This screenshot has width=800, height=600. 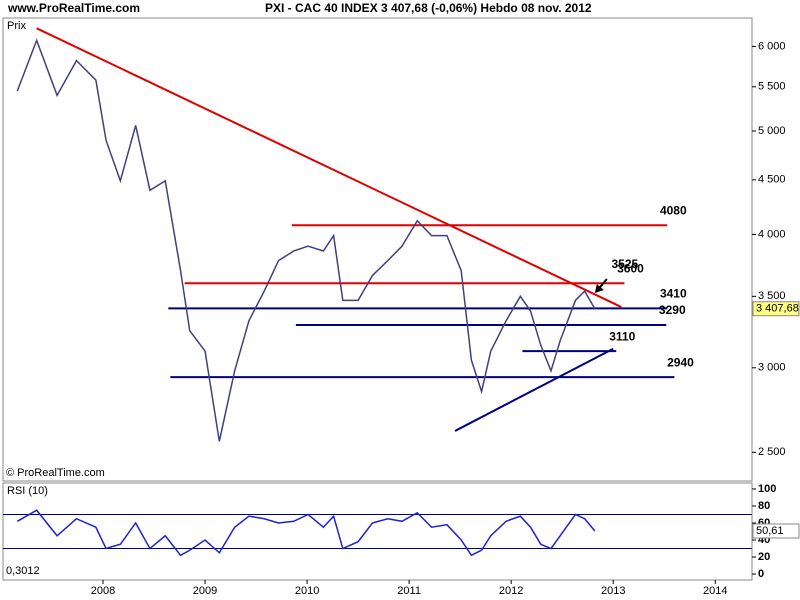 What do you see at coordinates (772, 234) in the screenshot?
I see `y-tick-label: 4 000` at bounding box center [772, 234].